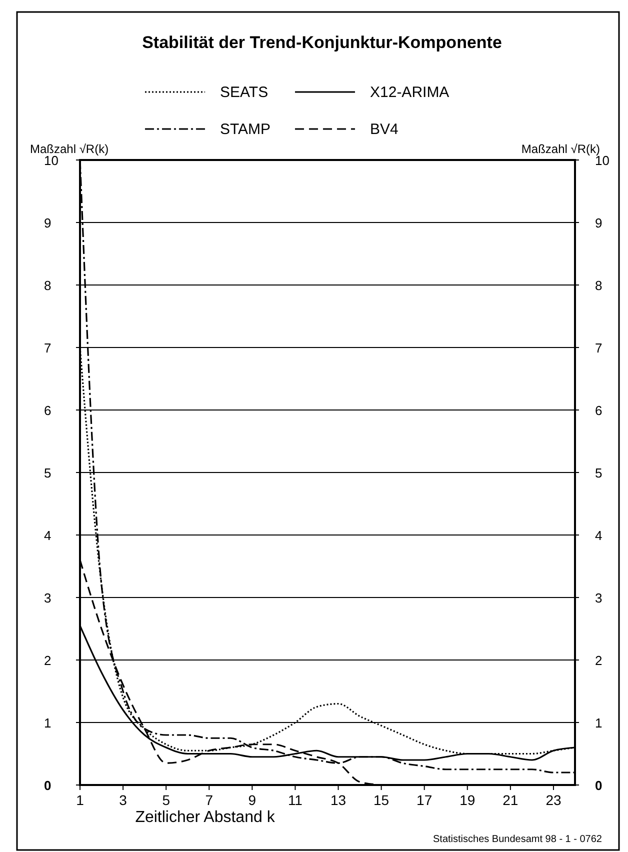 The image size is (628, 852). I want to click on y2-axis-title: Maßzahl √R(k), so click(560, 149).